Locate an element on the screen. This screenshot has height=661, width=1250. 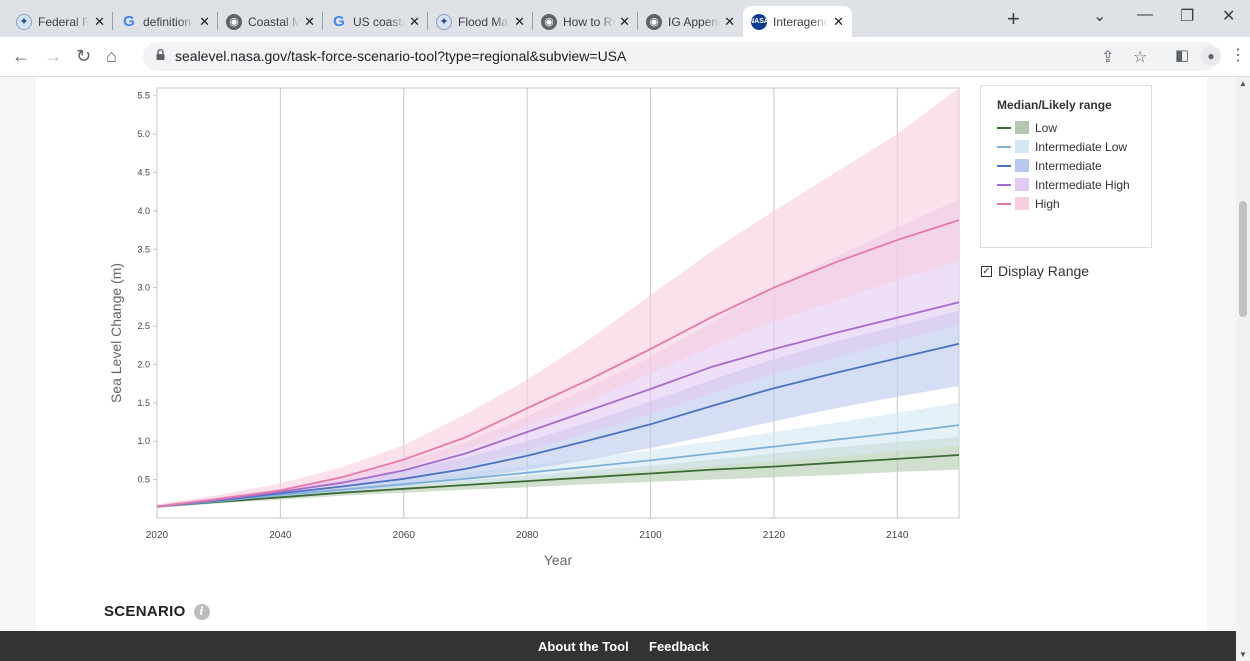
browser-tab: NASA Interagency✕ is located at coordinates (797, 21).